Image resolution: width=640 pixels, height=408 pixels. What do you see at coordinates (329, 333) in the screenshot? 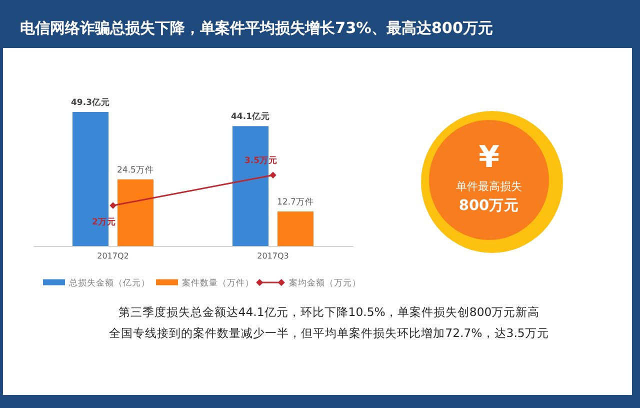
I see `text: 全国专线接到的案件数量减少一半，但平均单案件损失环比增加72.7%，达3.5万元` at bounding box center [329, 333].